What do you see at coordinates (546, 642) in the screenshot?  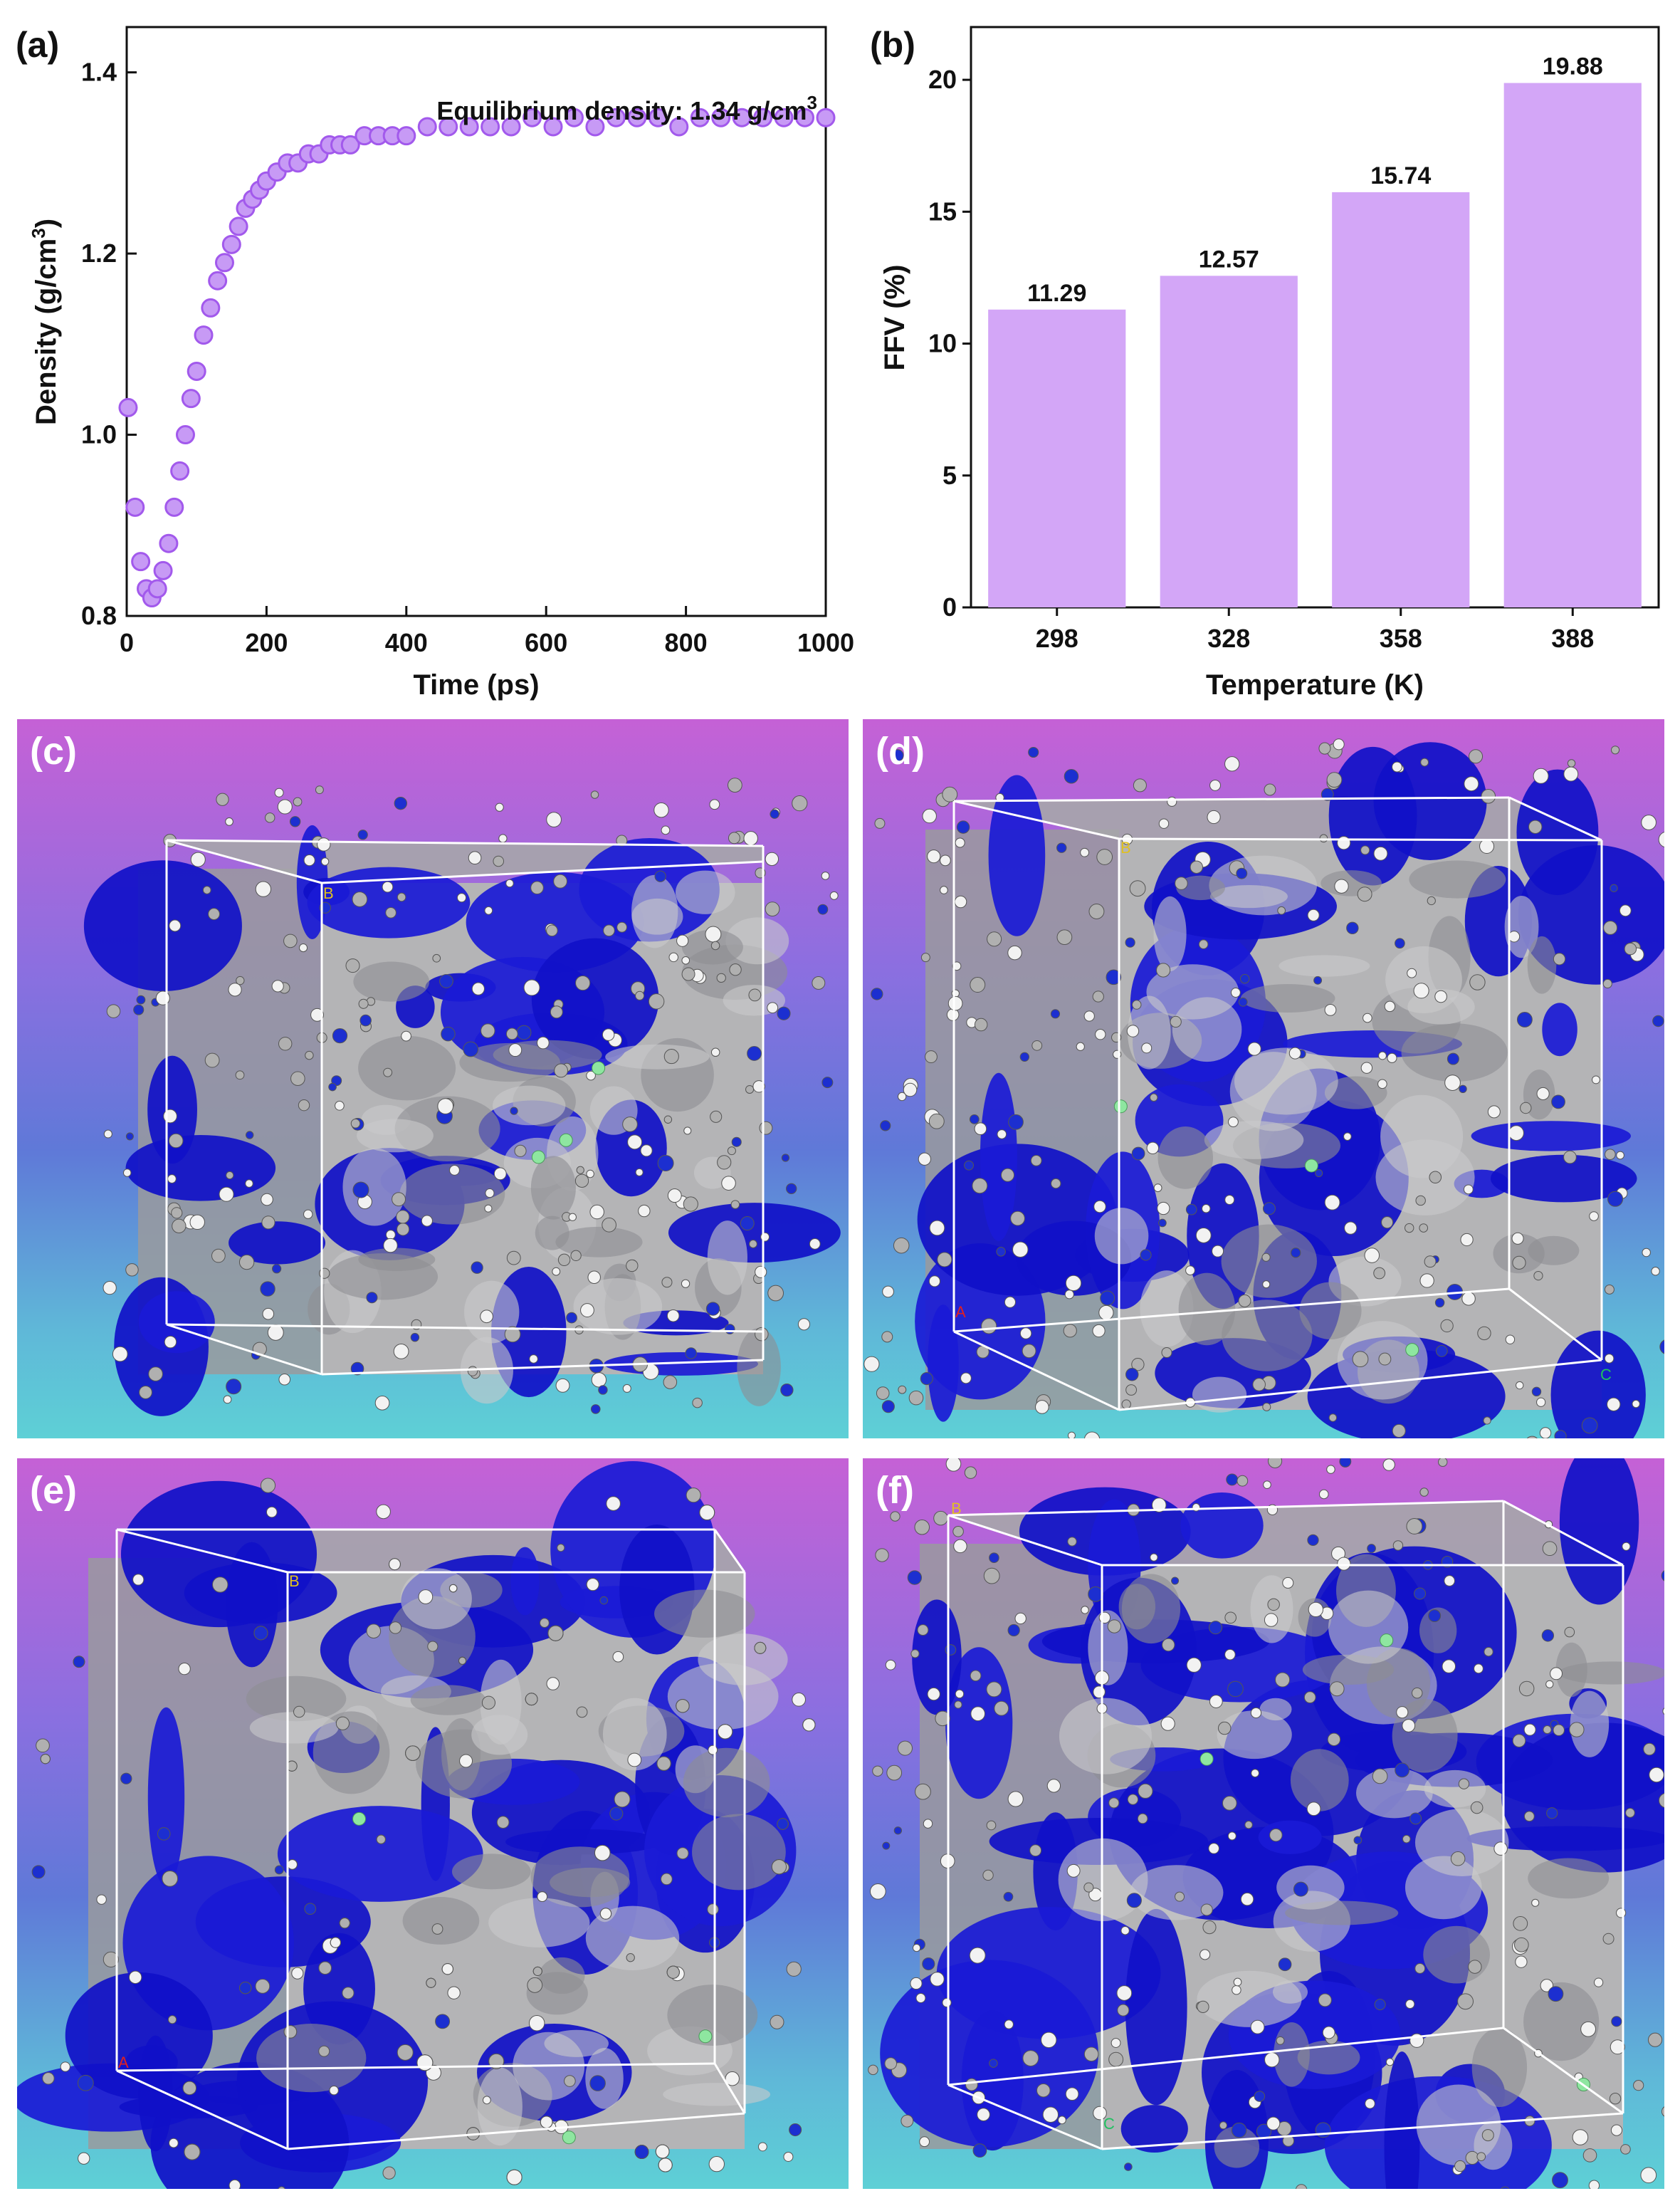 I see `density-x-tick-label: 600` at bounding box center [546, 642].